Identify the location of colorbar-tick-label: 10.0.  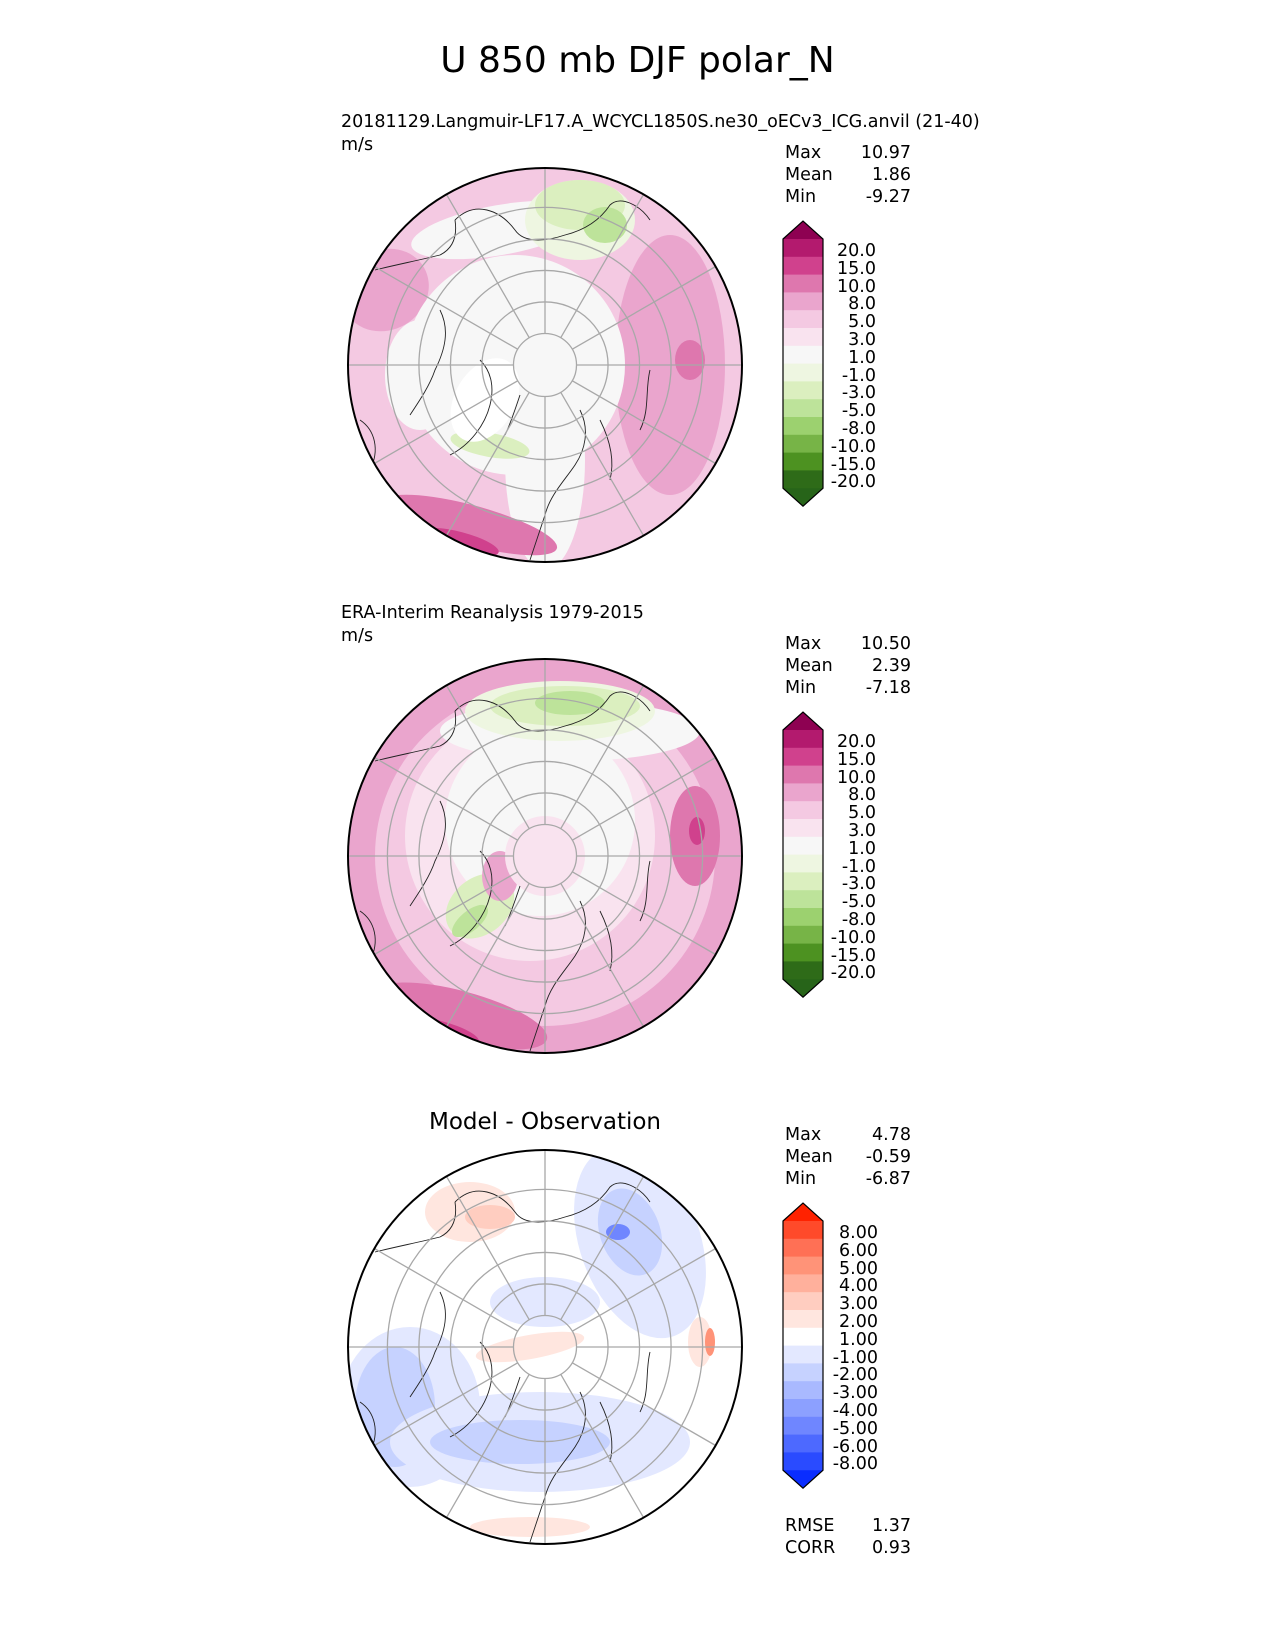
(856, 777).